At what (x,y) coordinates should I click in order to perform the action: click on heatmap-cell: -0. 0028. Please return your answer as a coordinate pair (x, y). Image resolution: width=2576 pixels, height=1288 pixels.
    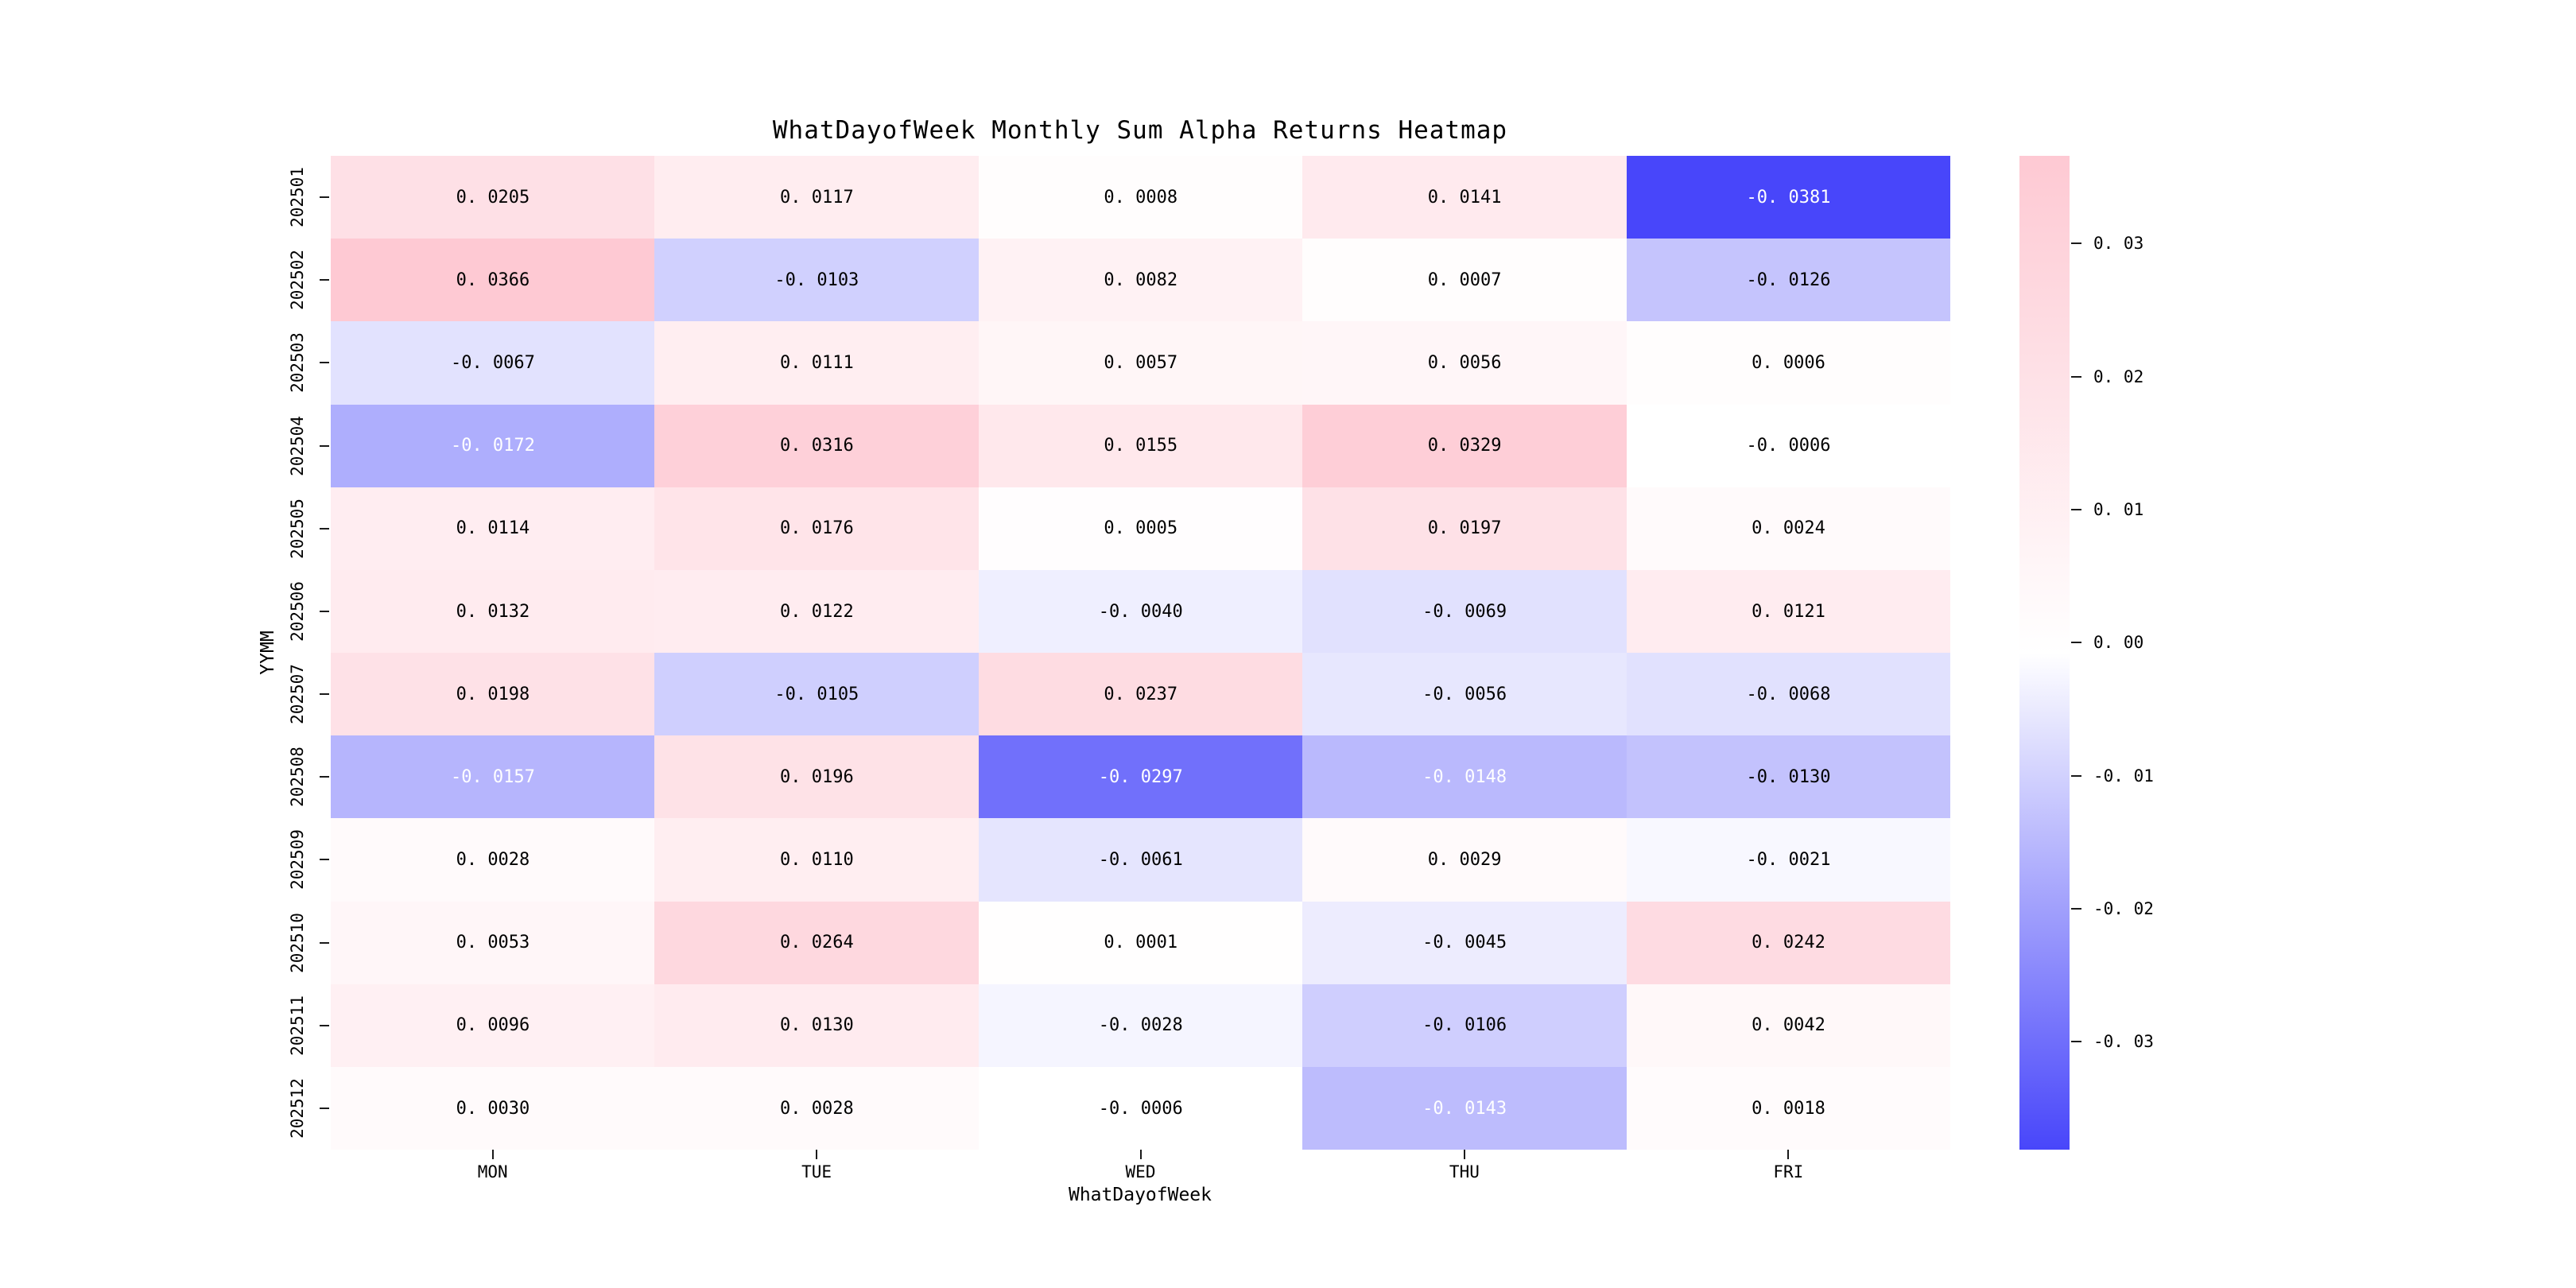
    Looking at the image, I should click on (1140, 1025).